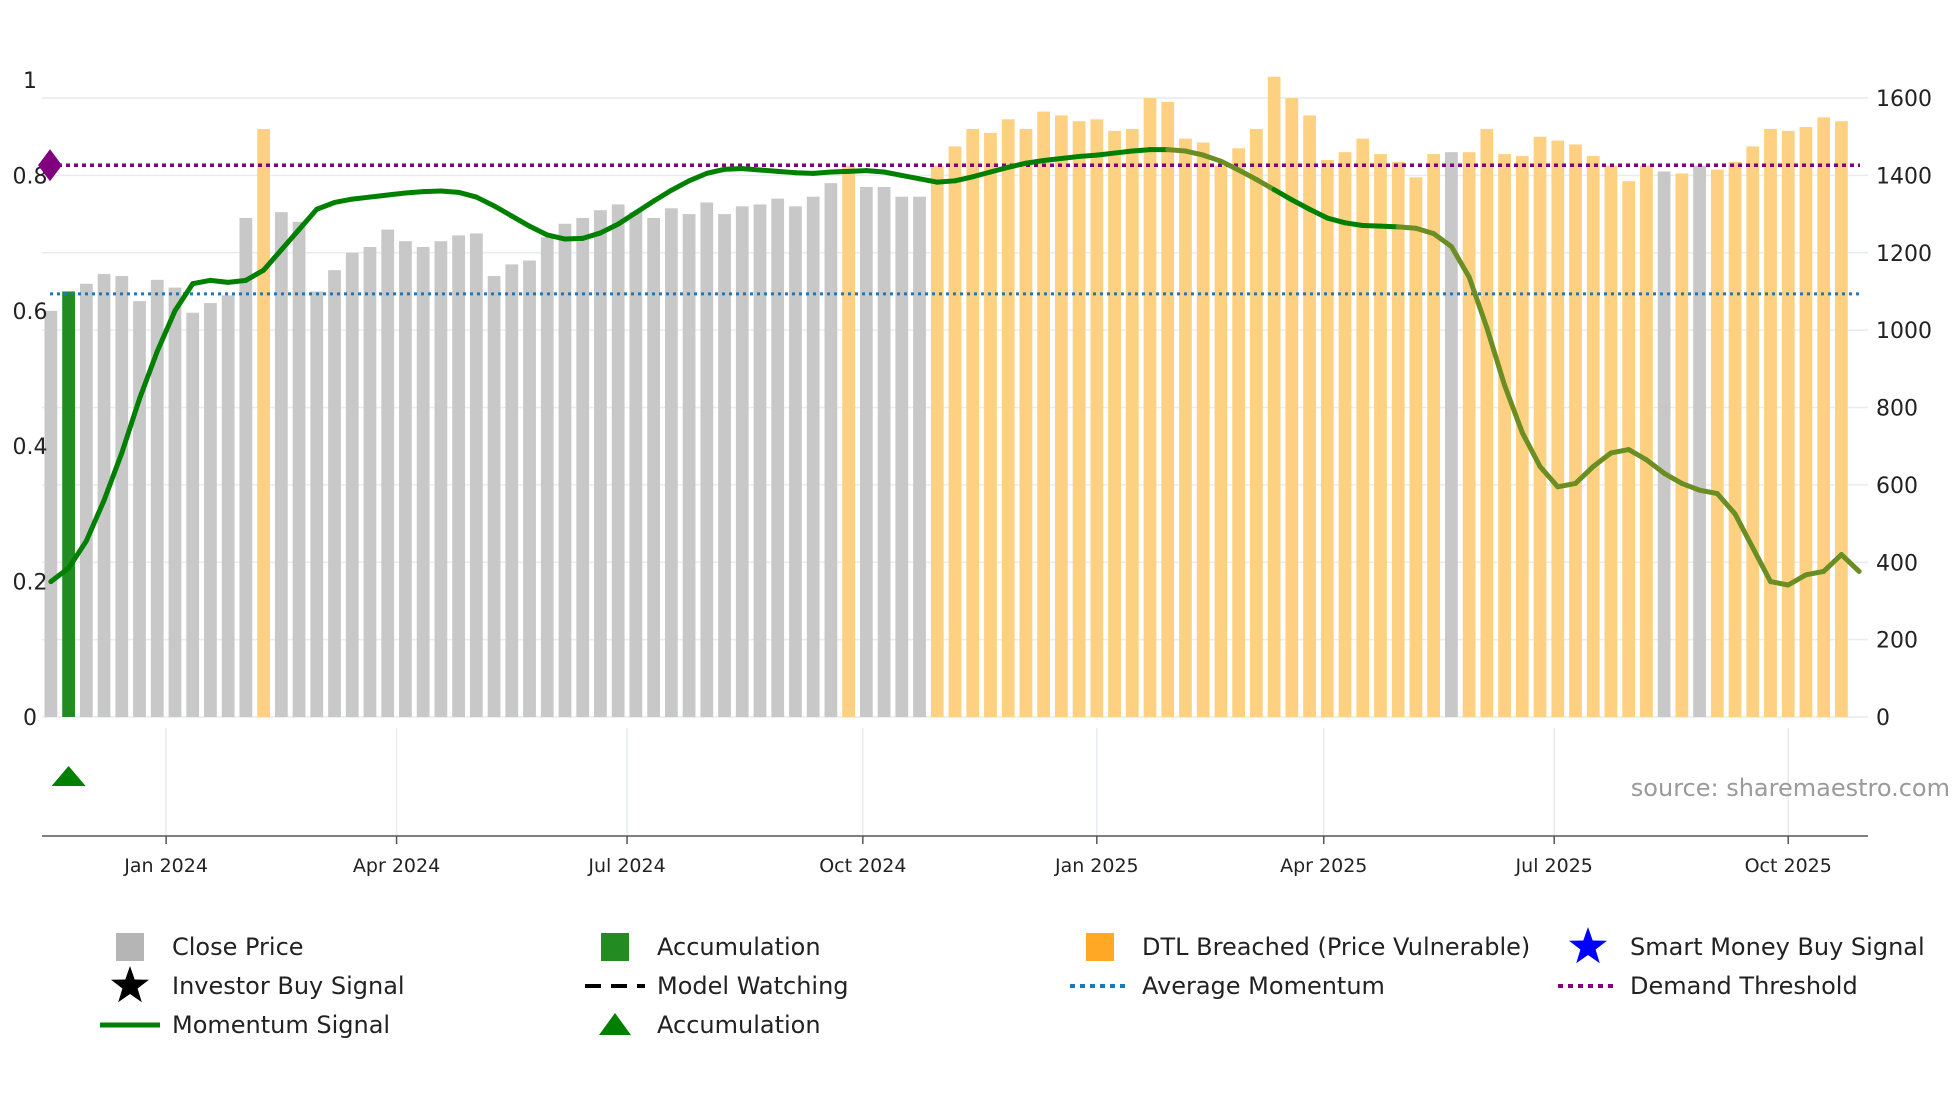  I want to click on left-axis-tick-label: 0.2, so click(30, 583).